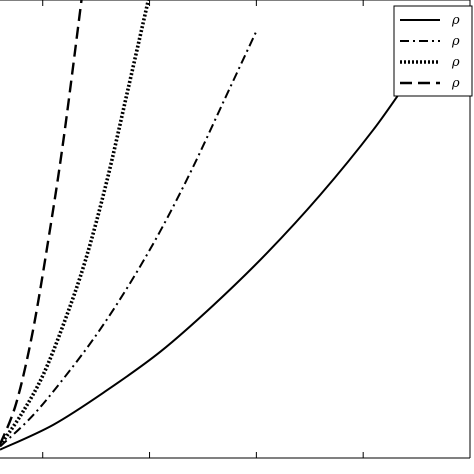 Image resolution: width=474 pixels, height=474 pixels. Describe the element at coordinates (455, 83) in the screenshot. I see `legend-label-3: ρ` at that location.